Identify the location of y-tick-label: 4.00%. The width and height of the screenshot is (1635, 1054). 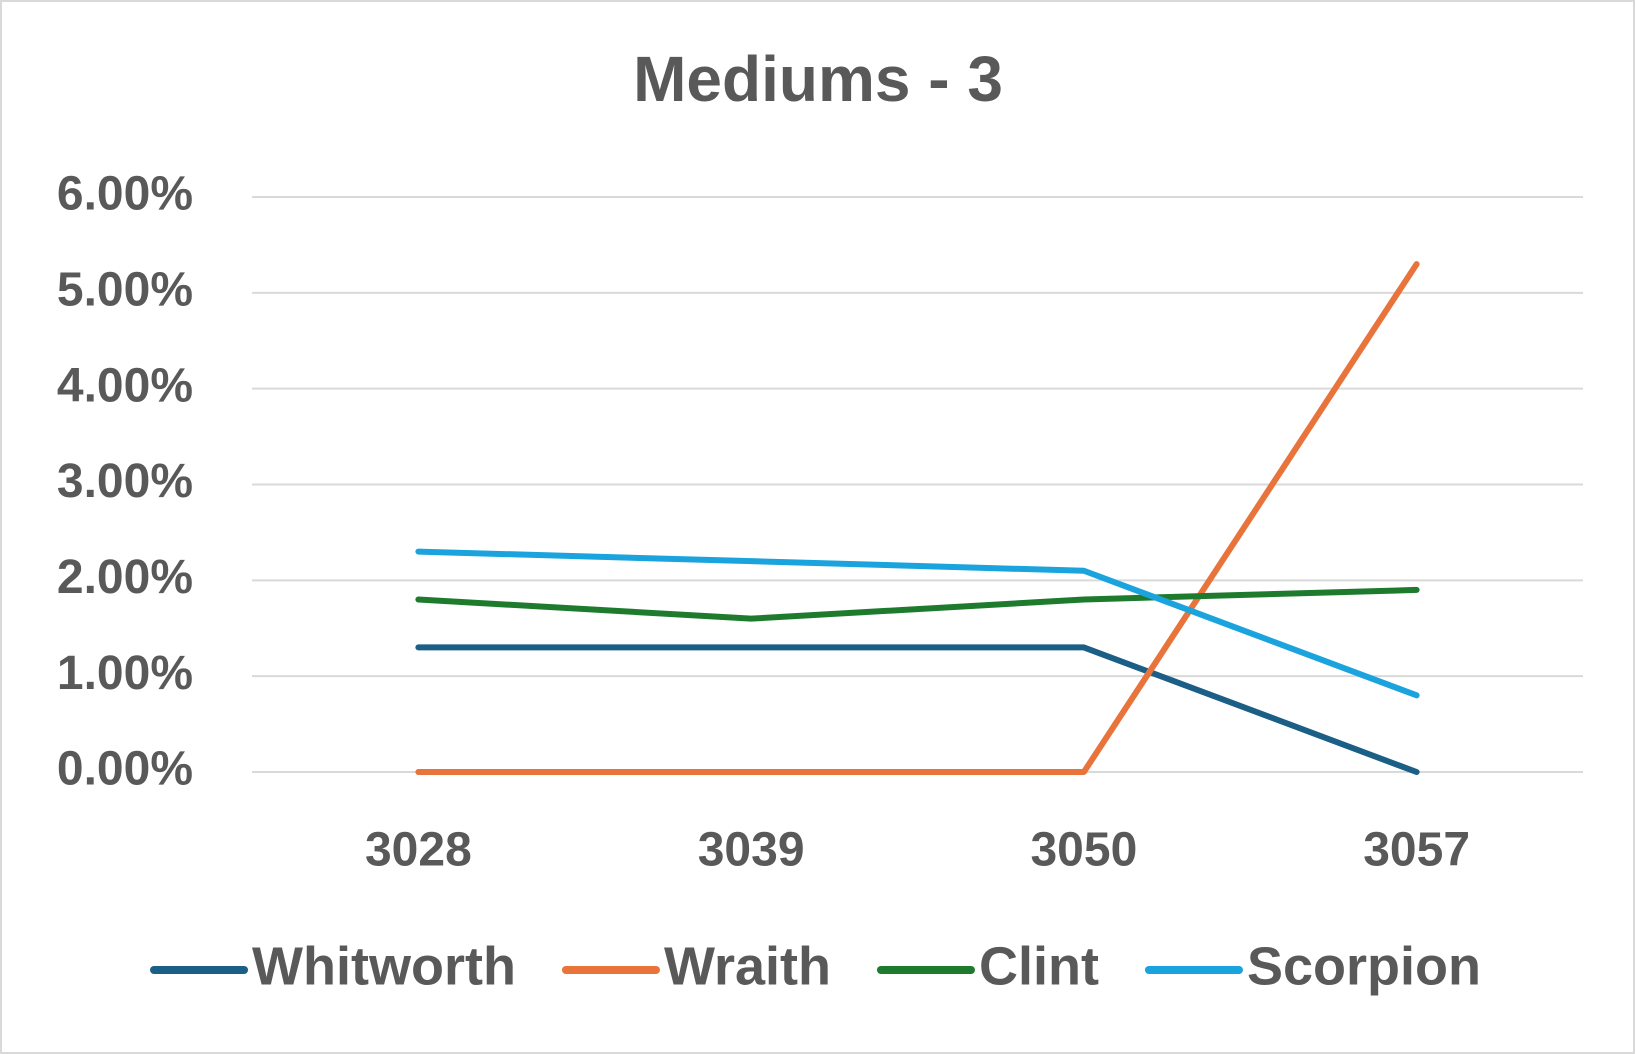
(125, 385).